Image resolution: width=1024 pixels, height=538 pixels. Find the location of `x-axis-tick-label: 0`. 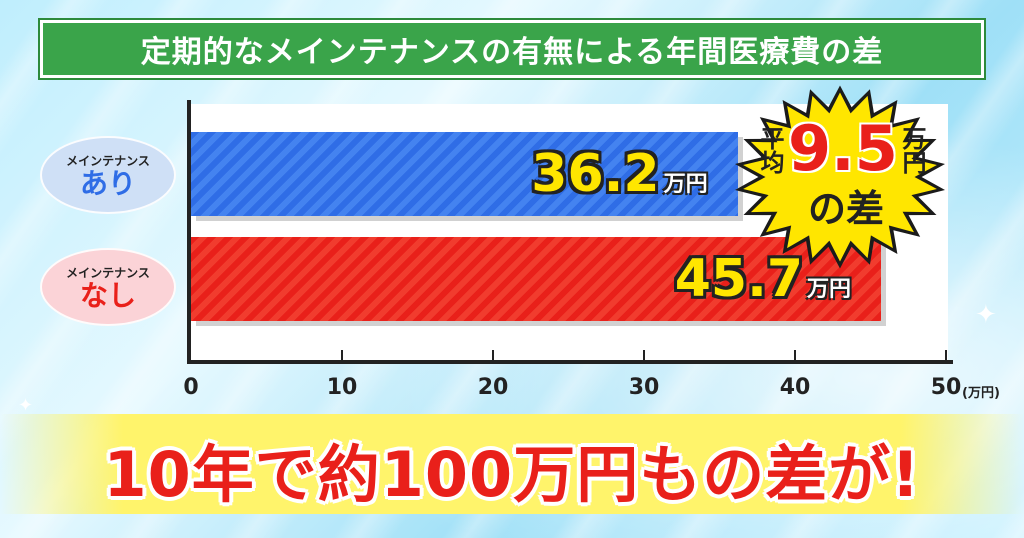

x-axis-tick-label: 0 is located at coordinates (191, 387).